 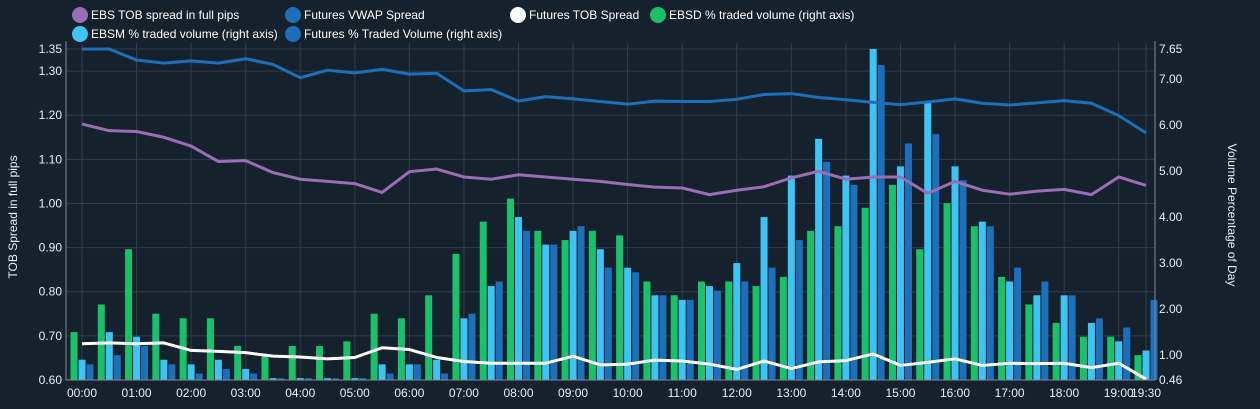 I want to click on legend-label-1: Futures VWAP Spread, so click(x=364, y=15).